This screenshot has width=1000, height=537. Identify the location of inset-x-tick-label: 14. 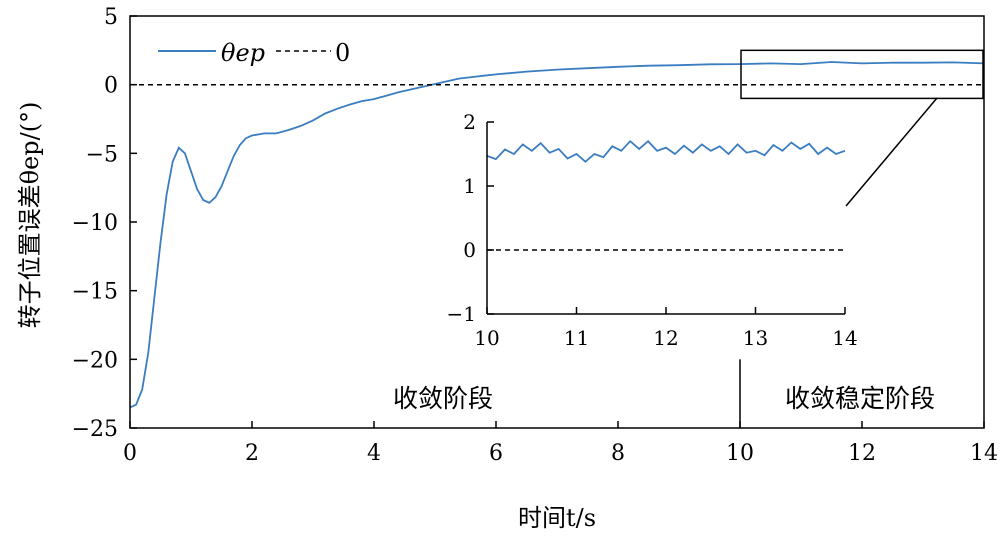
(844, 338).